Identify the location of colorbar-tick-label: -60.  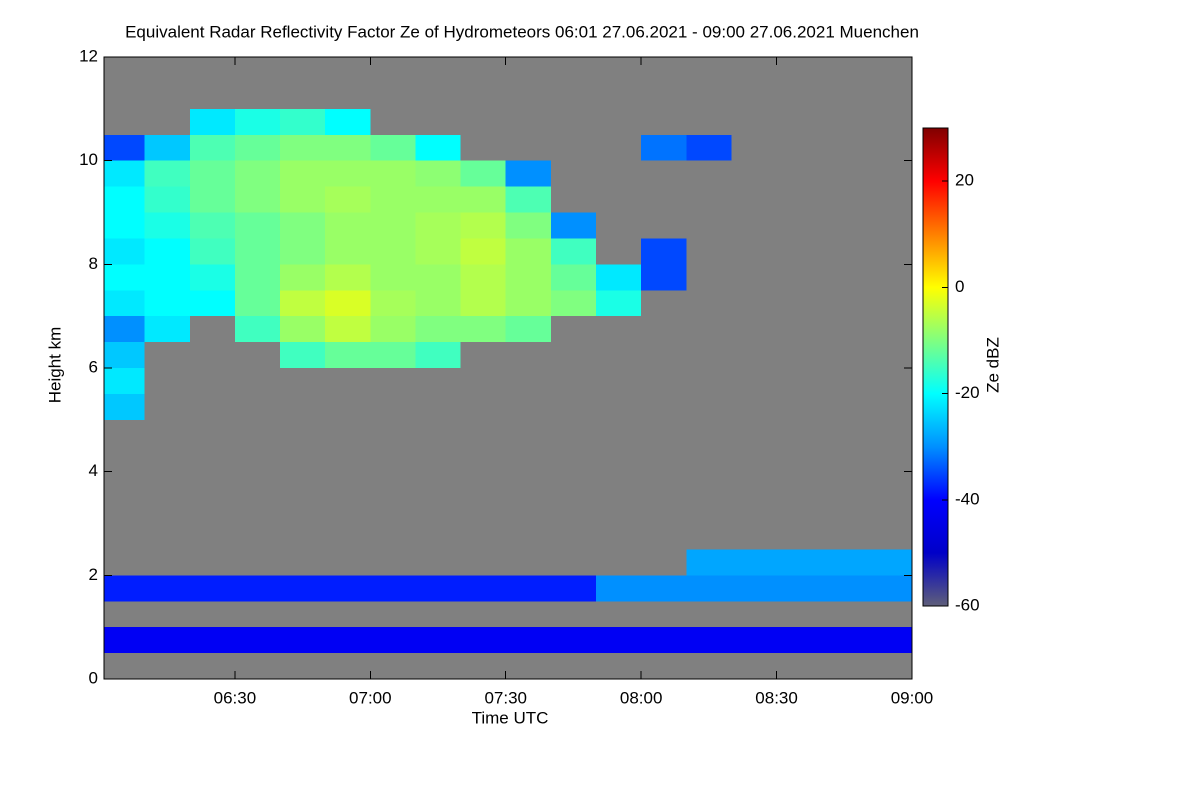
(967, 604).